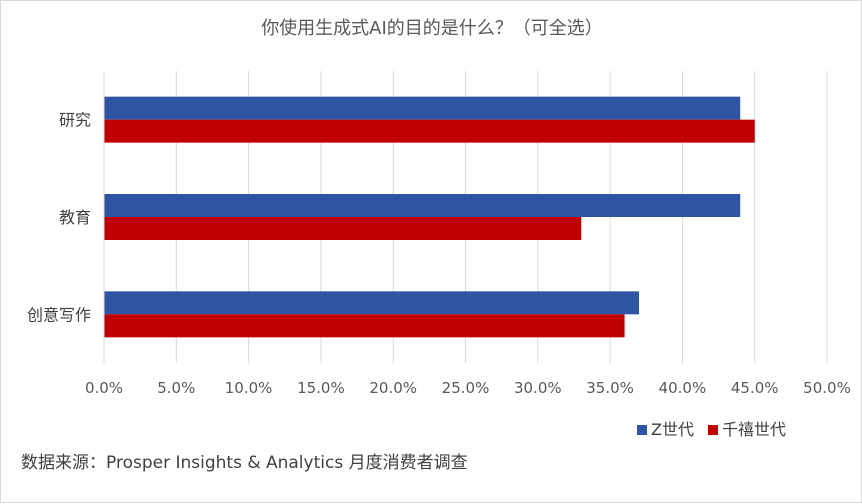  I want to click on legend: Z世代 千禧世代, so click(711, 429).